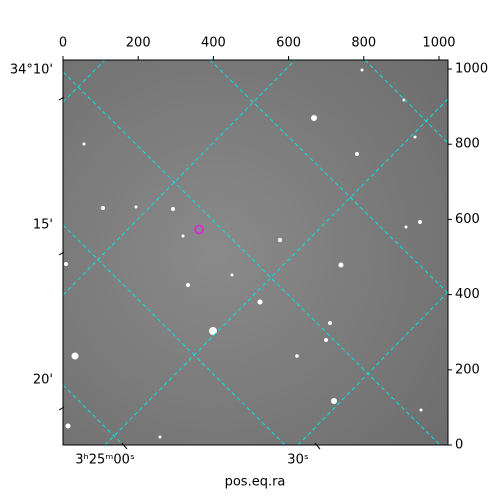 Image resolution: width=500 pixels, height=504 pixels. I want to click on x-tick-label: 800, so click(363, 43).